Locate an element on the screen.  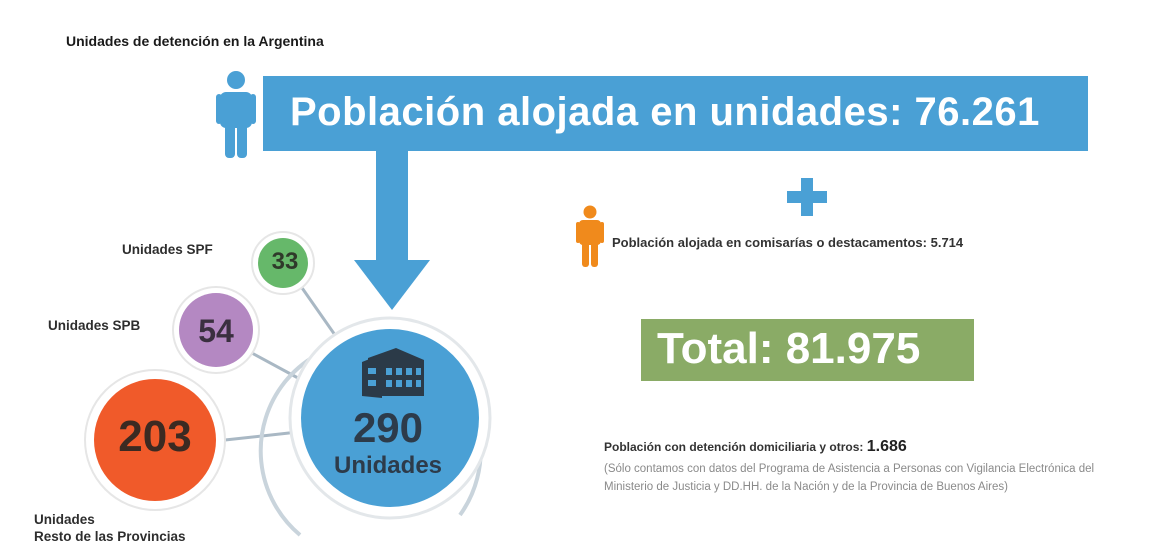
population-banner-text: Población alojada en unidades: 76.261 is located at coordinates (665, 112).